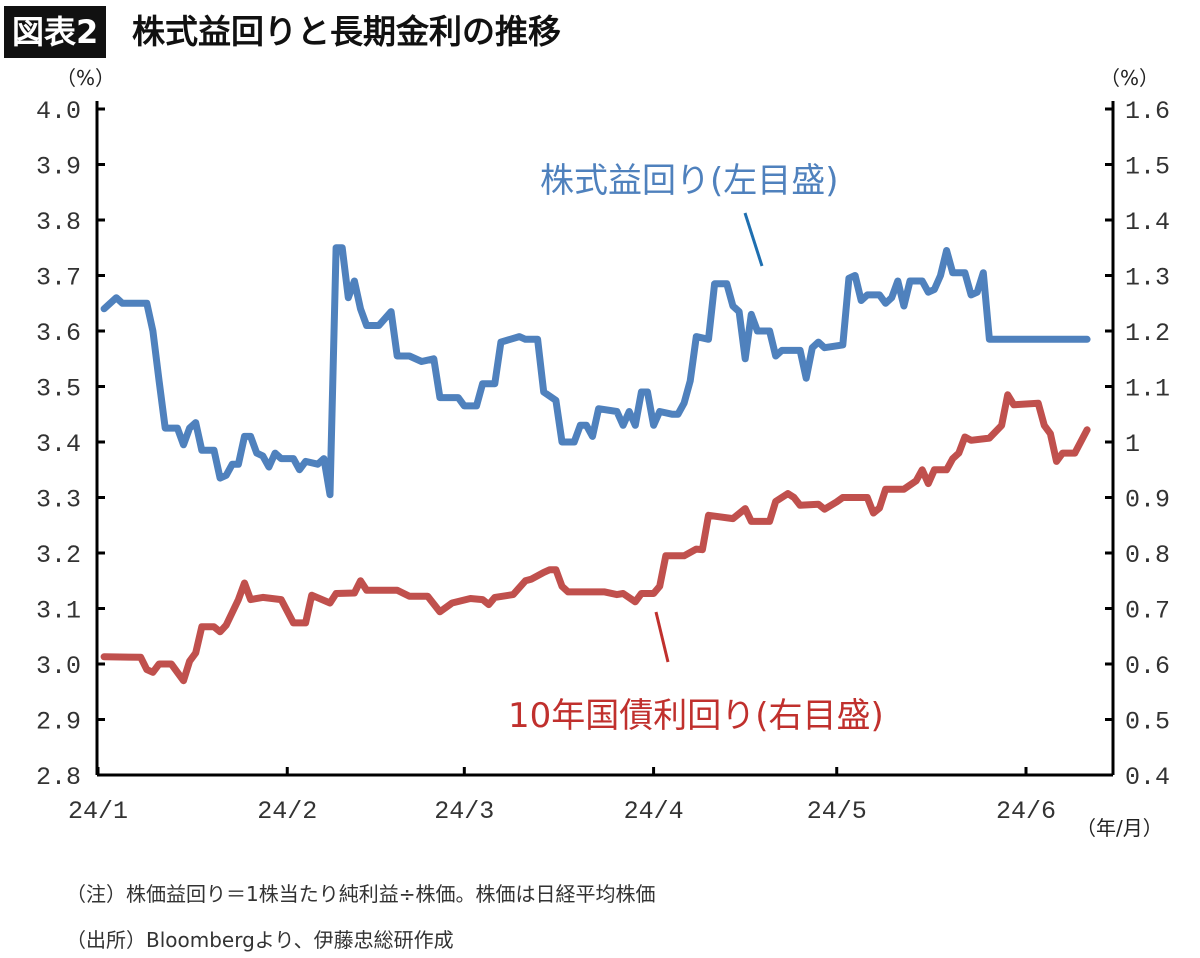  What do you see at coordinates (1147, 722) in the screenshot?
I see `right-tick-label: 0.5` at bounding box center [1147, 722].